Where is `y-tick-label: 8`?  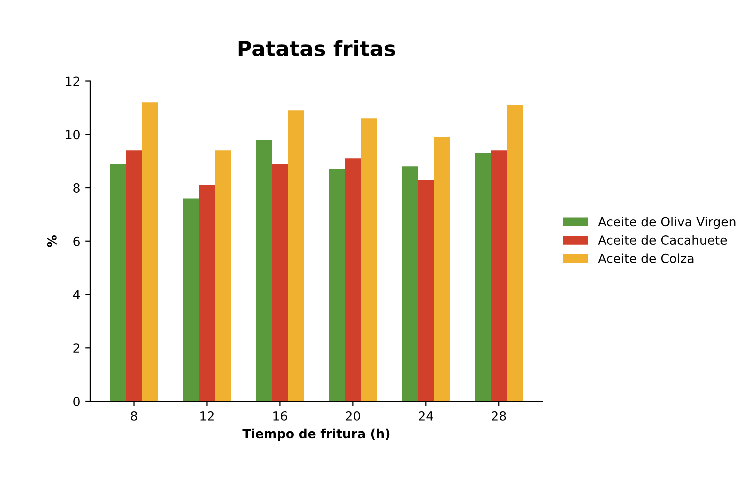
y-tick-label: 8 is located at coordinates (77, 188).